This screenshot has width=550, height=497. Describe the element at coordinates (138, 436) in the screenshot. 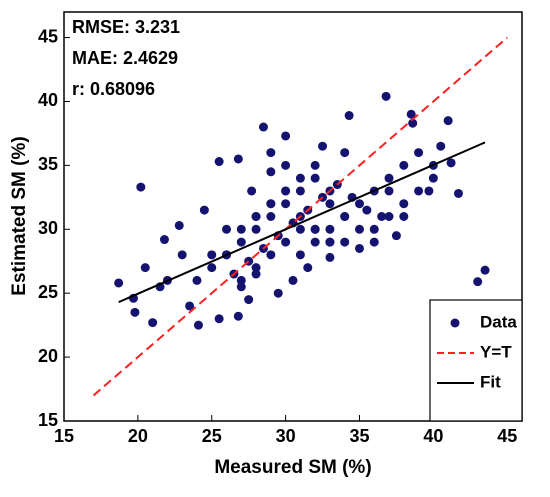

I see `x-tick-label: 20` at that location.